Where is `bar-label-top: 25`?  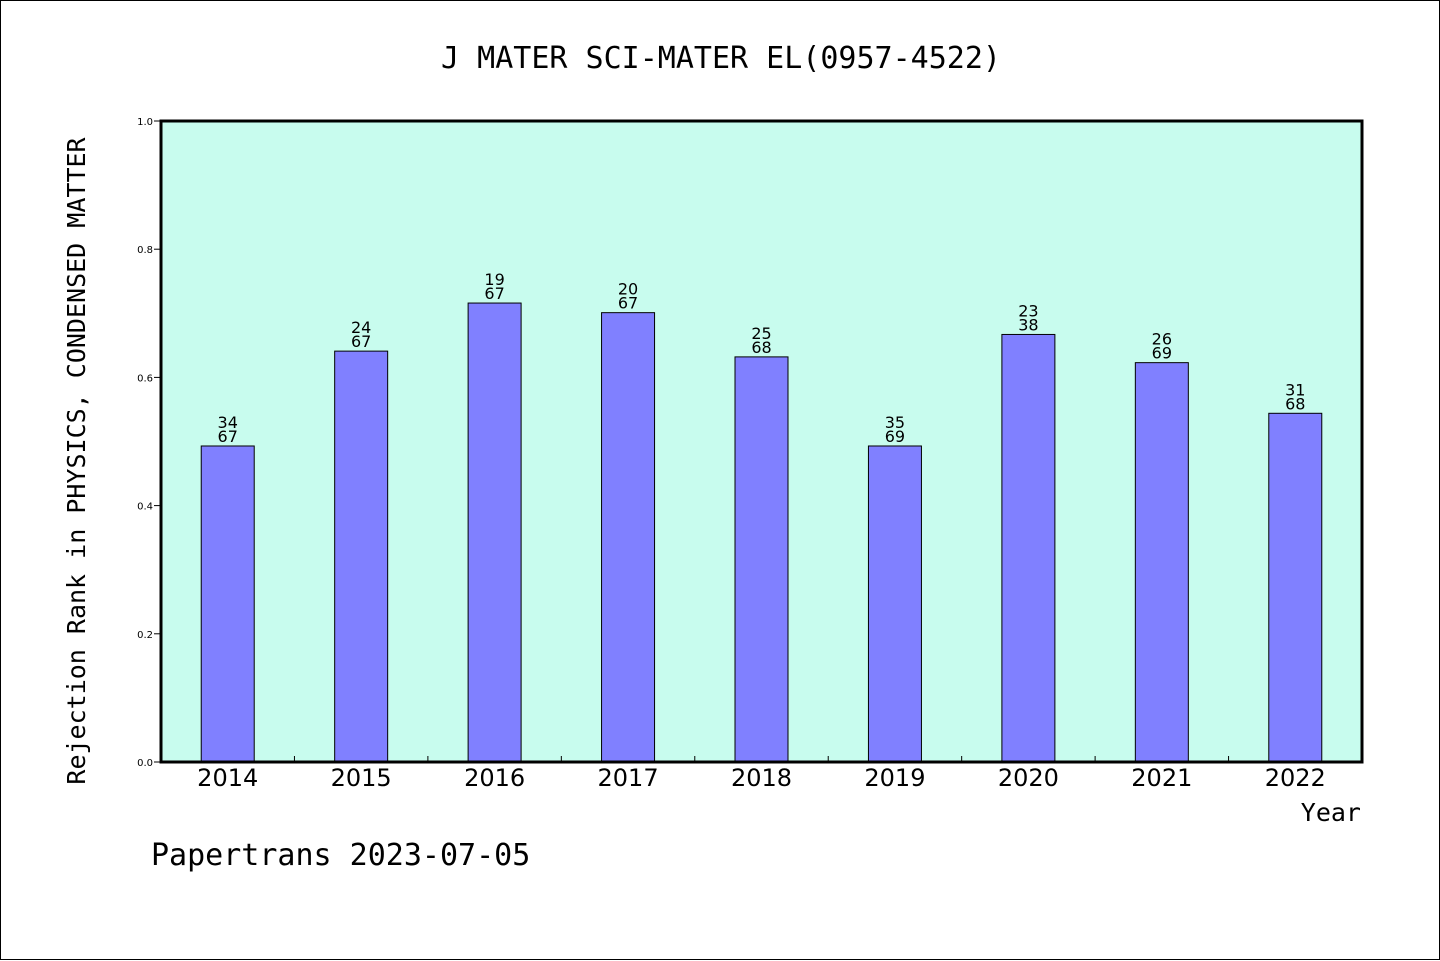 bar-label-top: 25 is located at coordinates (761, 333).